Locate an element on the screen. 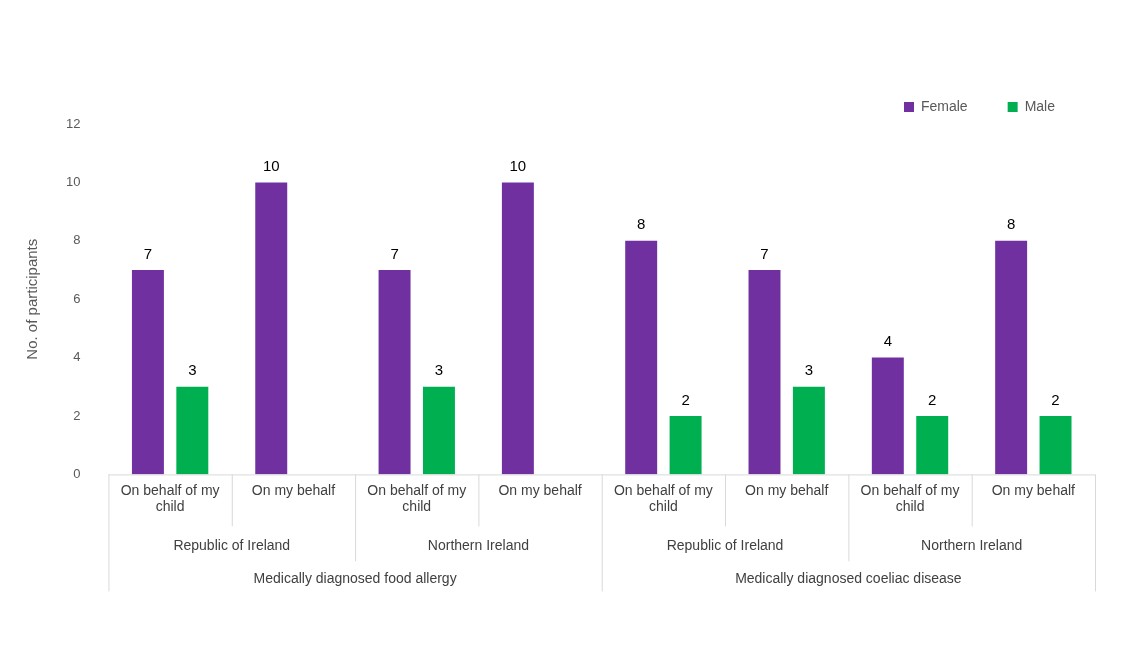 Image resolution: width=1135 pixels, height=649 pixels. legend-label: Female is located at coordinates (944, 105).